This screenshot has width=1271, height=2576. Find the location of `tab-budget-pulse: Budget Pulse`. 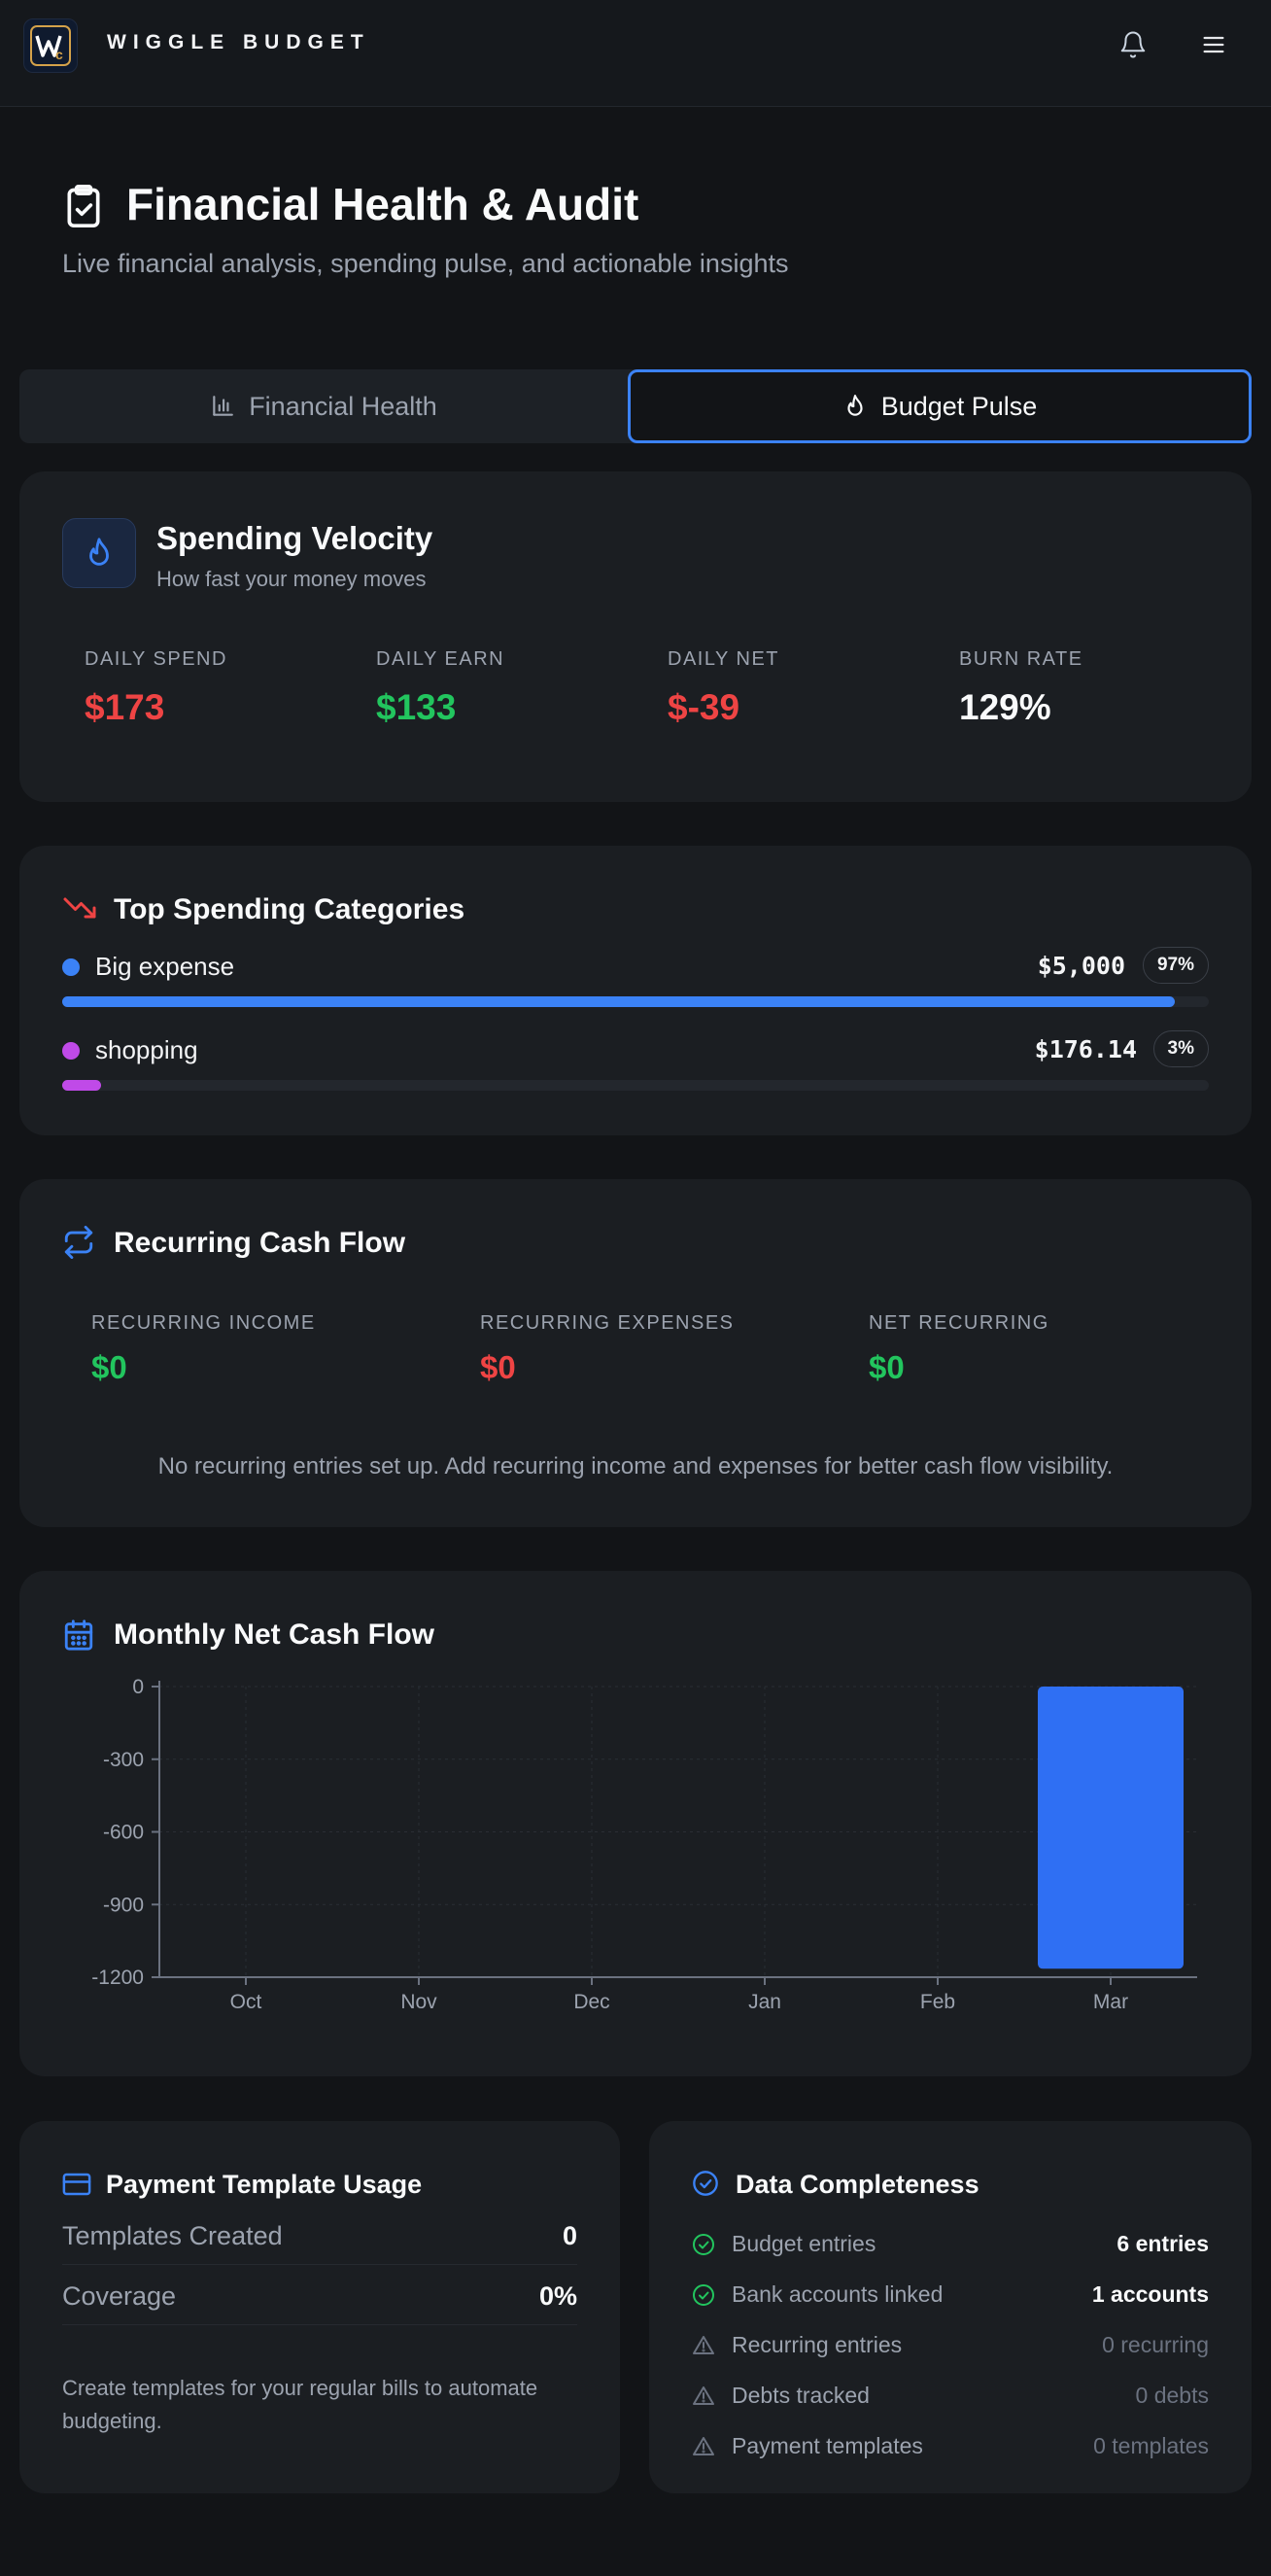

tab-budget-pulse: Budget Pulse is located at coordinates (940, 406).